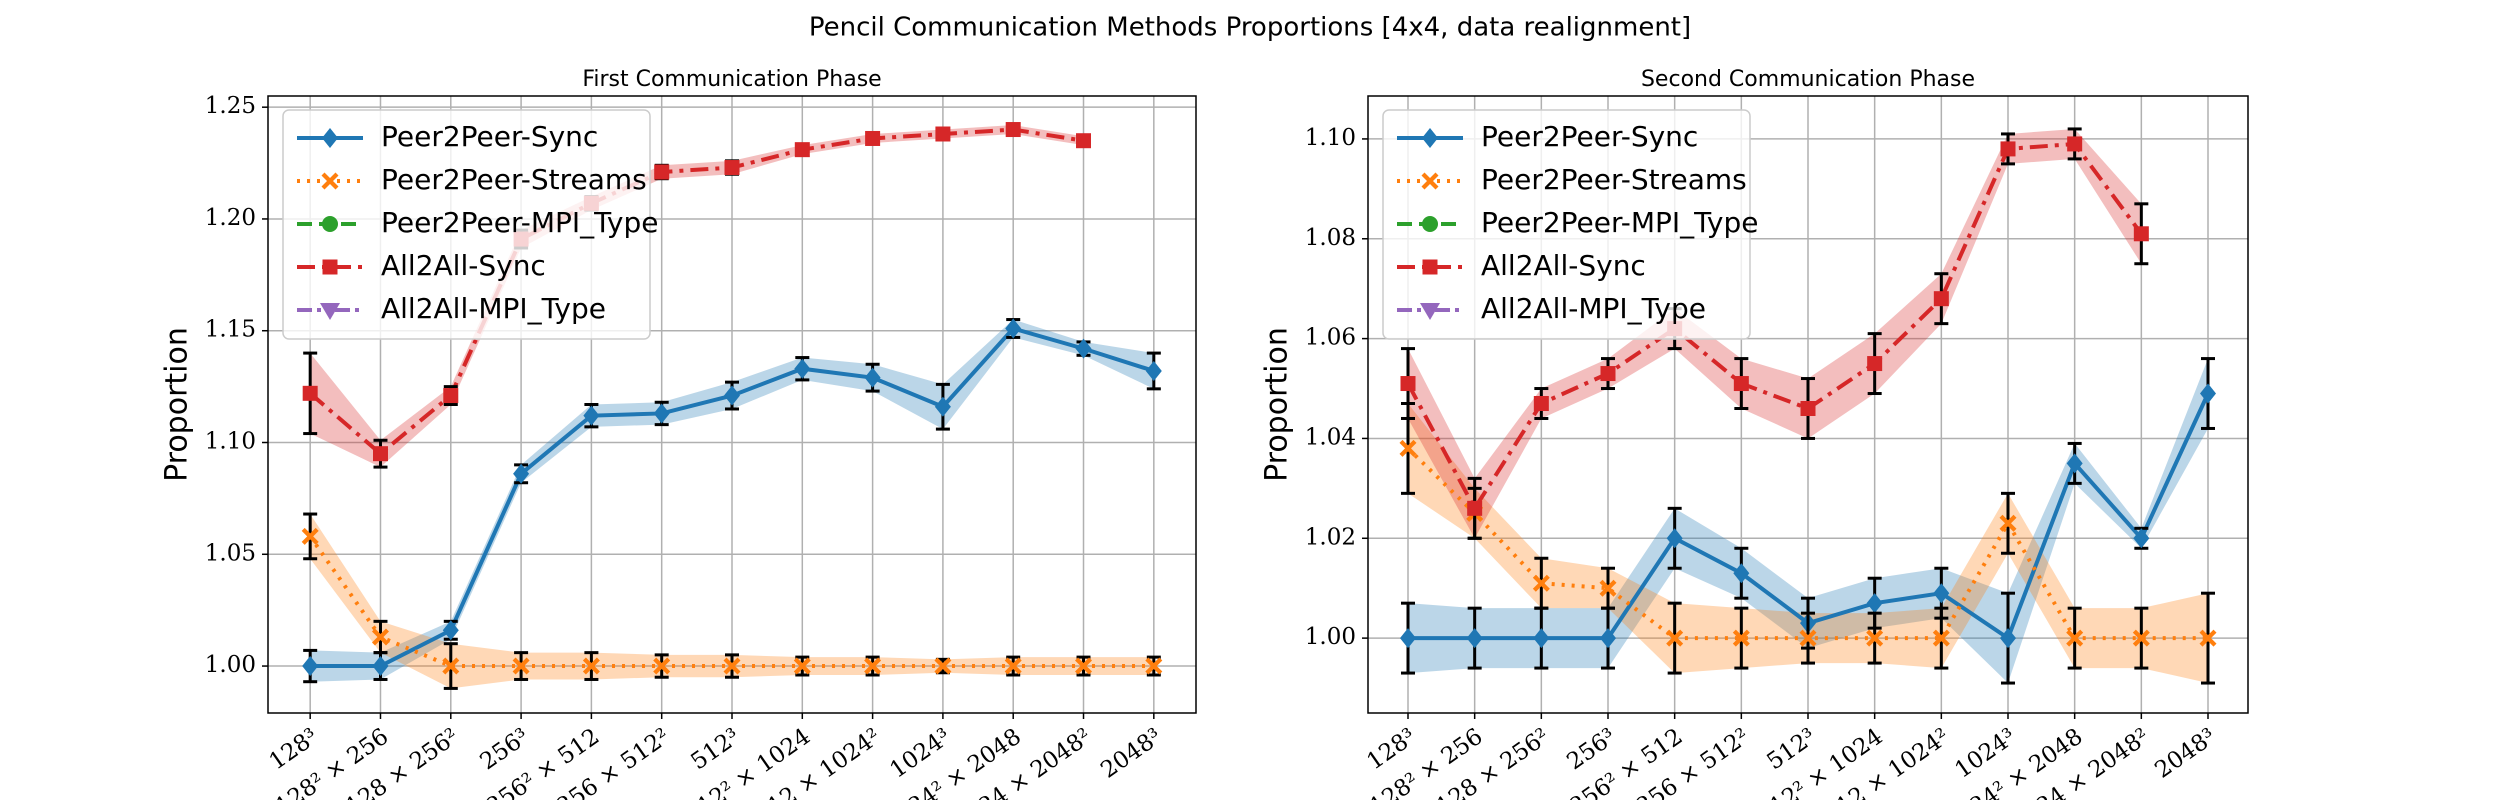  Describe the element at coordinates (230, 106) in the screenshot. I see `y-tick-label: 1.25` at that location.